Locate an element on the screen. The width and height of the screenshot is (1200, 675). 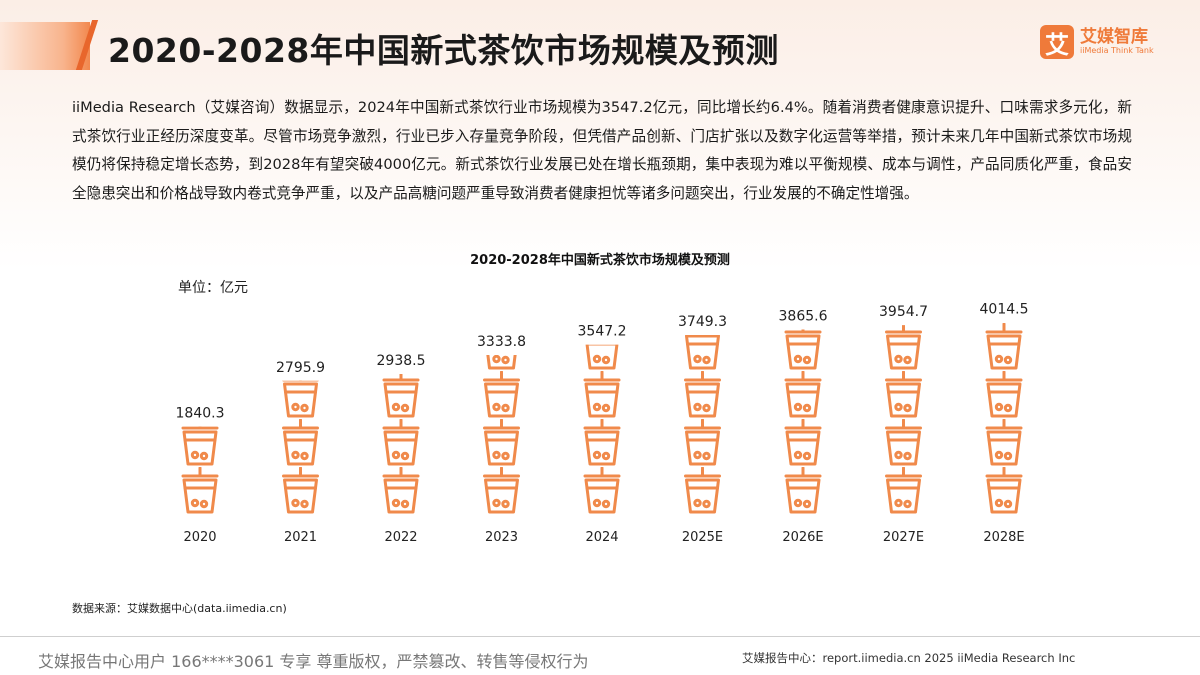
footer-divider is located at coordinates (600, 636).